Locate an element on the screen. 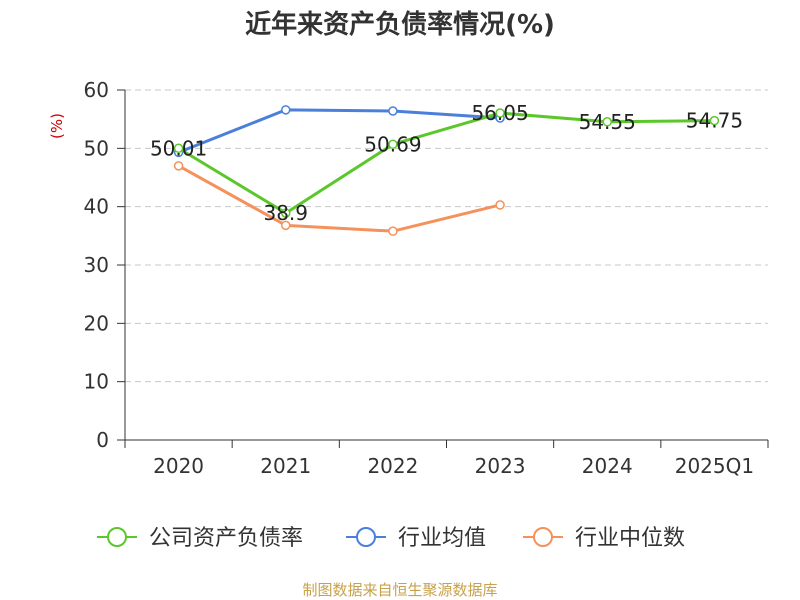  y-tick-label: 60 is located at coordinates (96, 90).